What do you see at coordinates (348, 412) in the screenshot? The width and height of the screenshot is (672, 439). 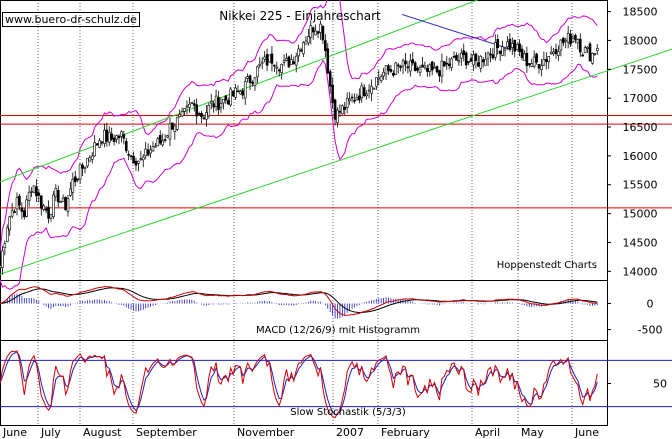 I see `stochastic-label: Slow Stochastik (5/3/3)` at bounding box center [348, 412].